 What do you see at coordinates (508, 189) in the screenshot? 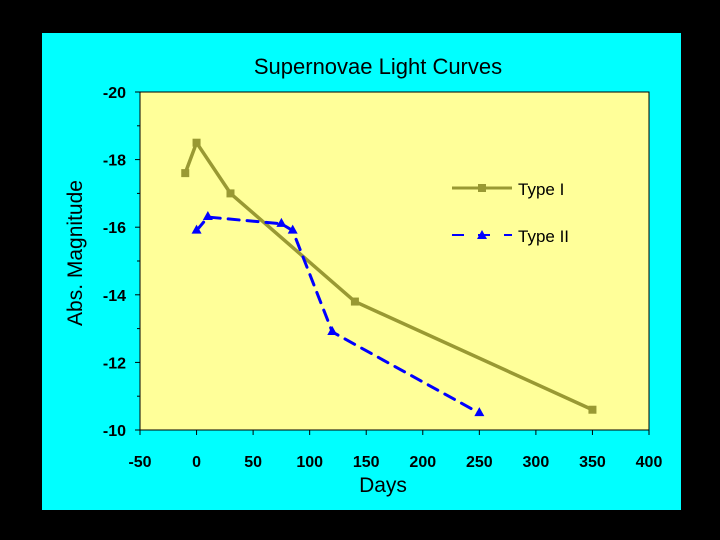
I see `legend-item-type-i: Type I` at bounding box center [508, 189].